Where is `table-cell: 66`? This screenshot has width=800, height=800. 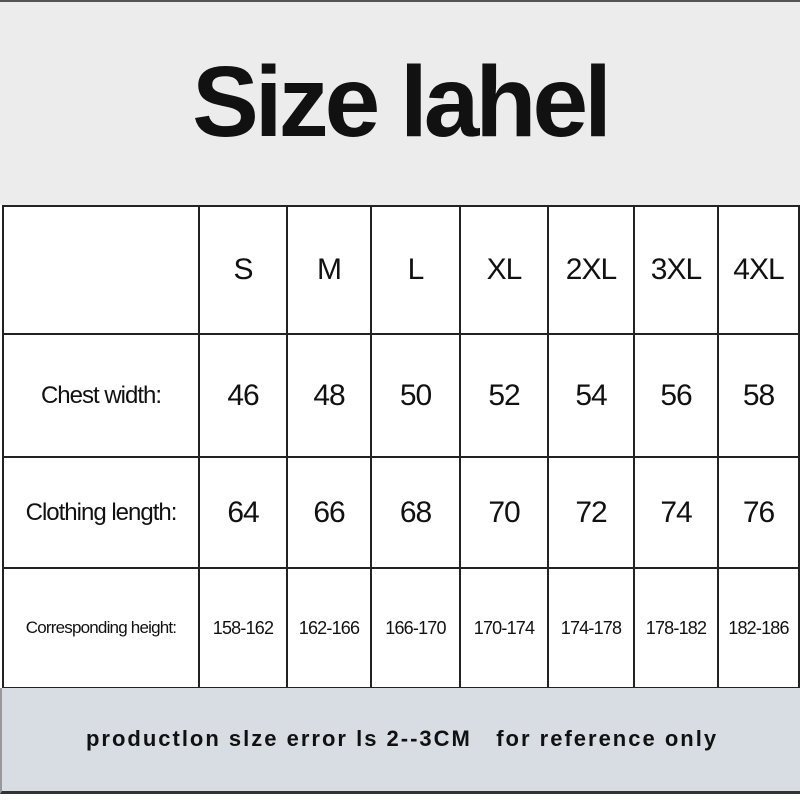 table-cell: 66 is located at coordinates (329, 512).